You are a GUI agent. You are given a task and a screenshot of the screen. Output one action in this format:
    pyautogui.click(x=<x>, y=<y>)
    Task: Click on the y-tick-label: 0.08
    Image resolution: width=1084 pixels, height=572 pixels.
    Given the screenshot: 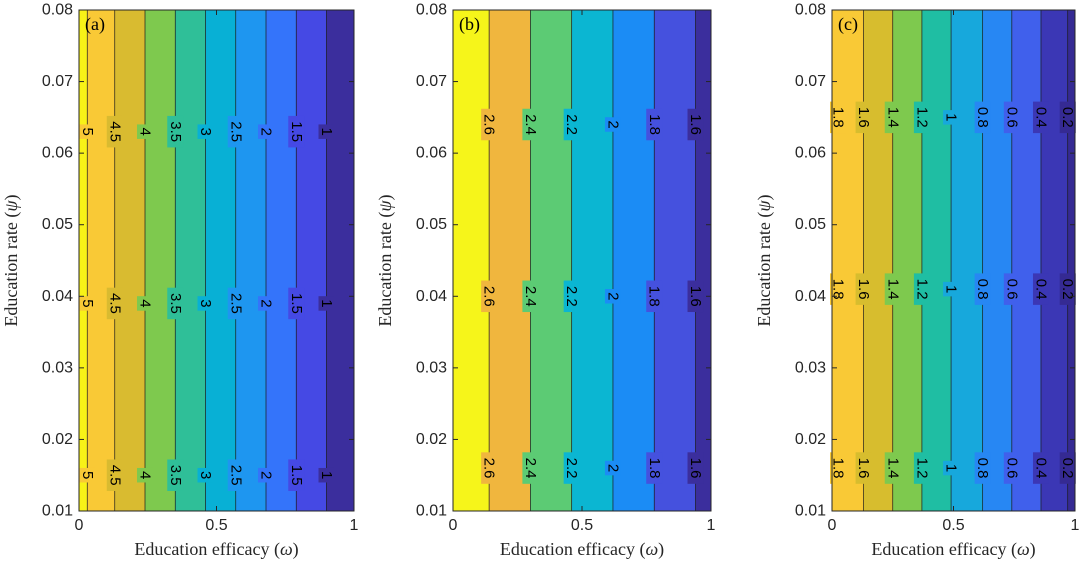 What is the action you would take?
    pyautogui.click(x=810, y=10)
    